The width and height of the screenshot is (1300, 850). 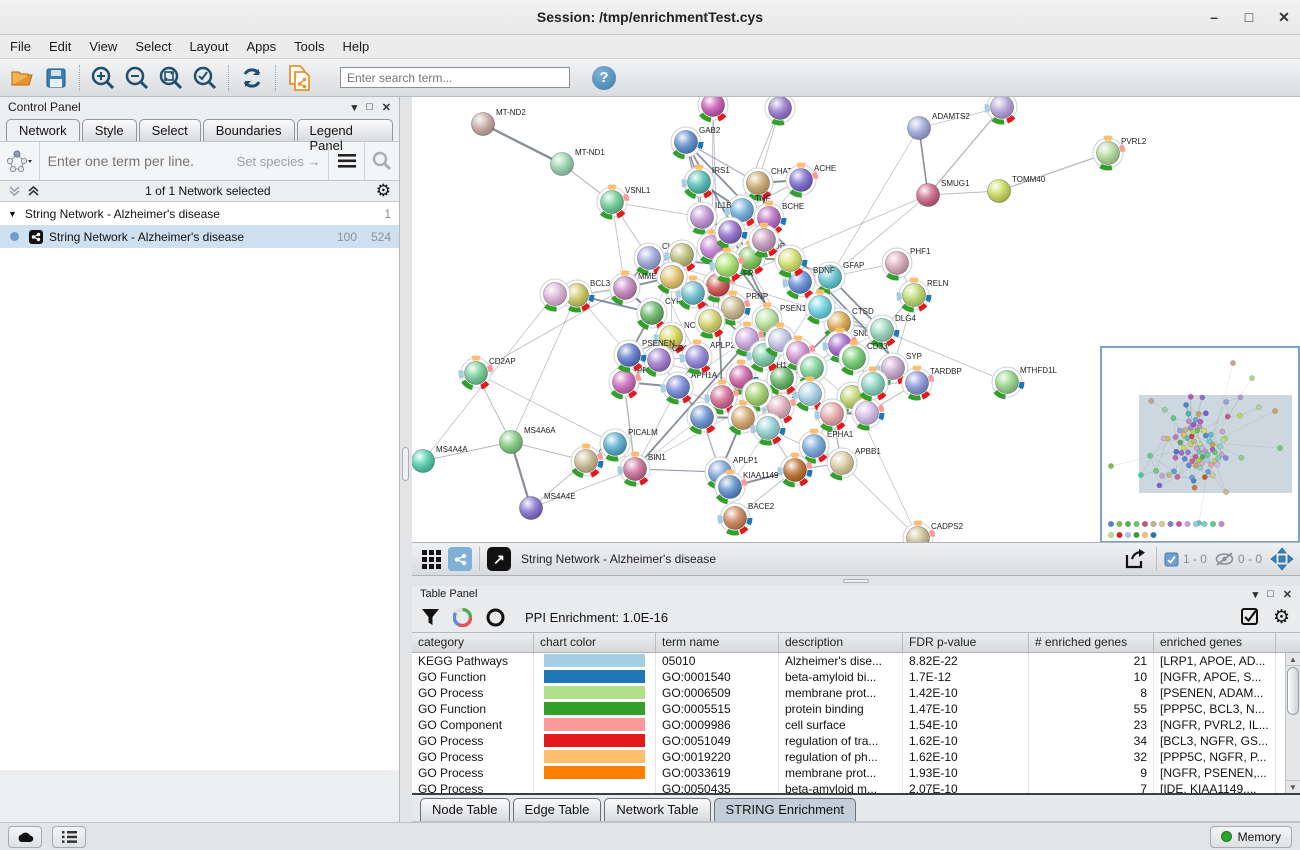 I want to click on close-button: ✕, so click(x=1284, y=17).